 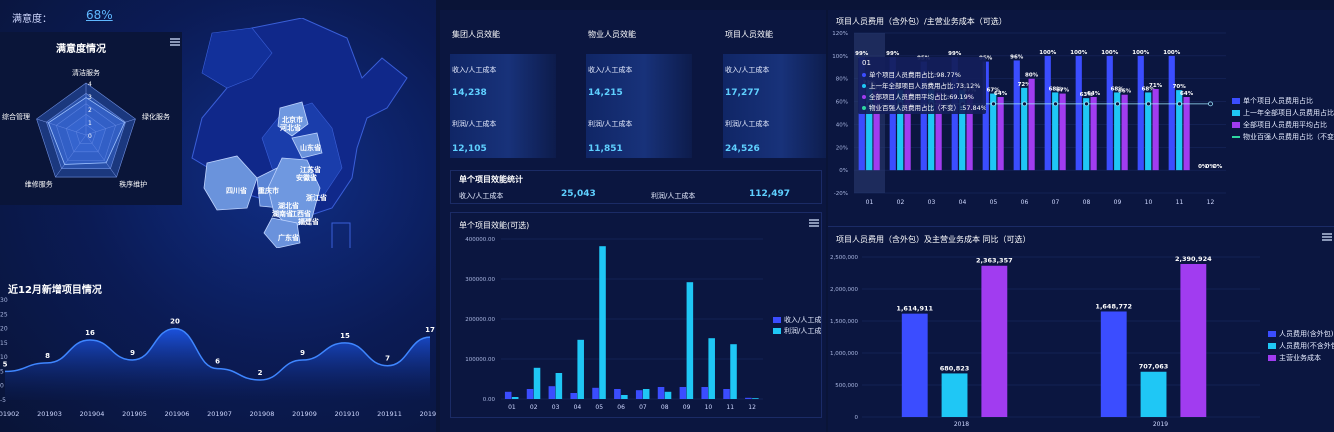 I want to click on group-y-tick: 500,000, so click(x=846, y=386).